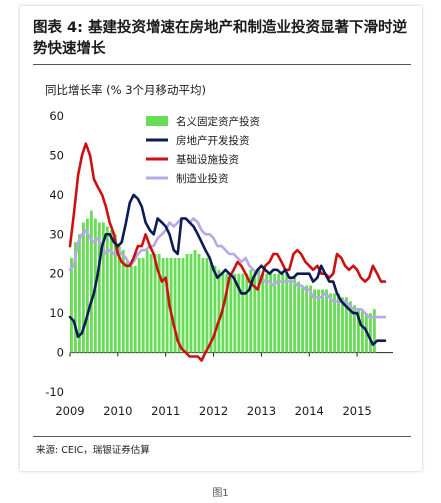 This screenshot has height=503, width=441. Describe the element at coordinates (202, 178) in the screenshot. I see `legend-label: 制造业投资` at that location.